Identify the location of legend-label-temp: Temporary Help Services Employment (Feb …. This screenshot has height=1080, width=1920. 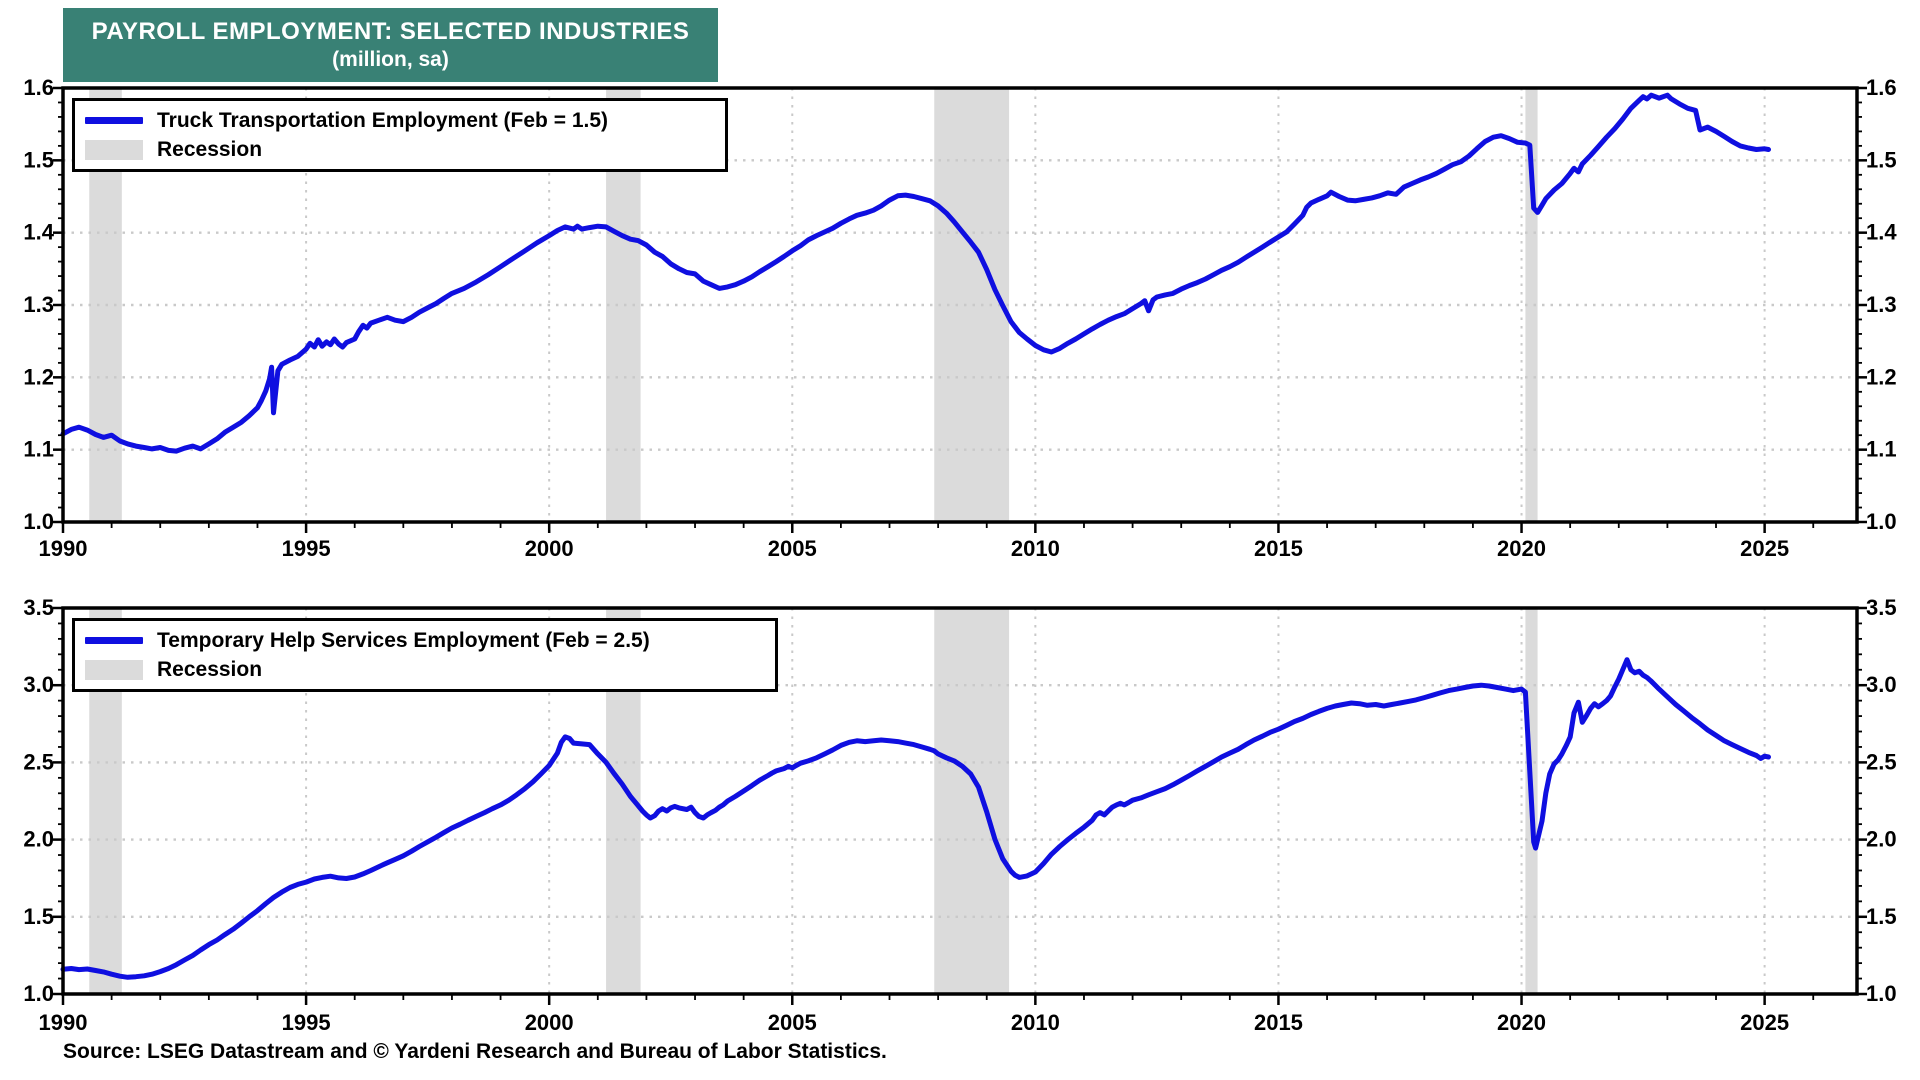
(403, 640).